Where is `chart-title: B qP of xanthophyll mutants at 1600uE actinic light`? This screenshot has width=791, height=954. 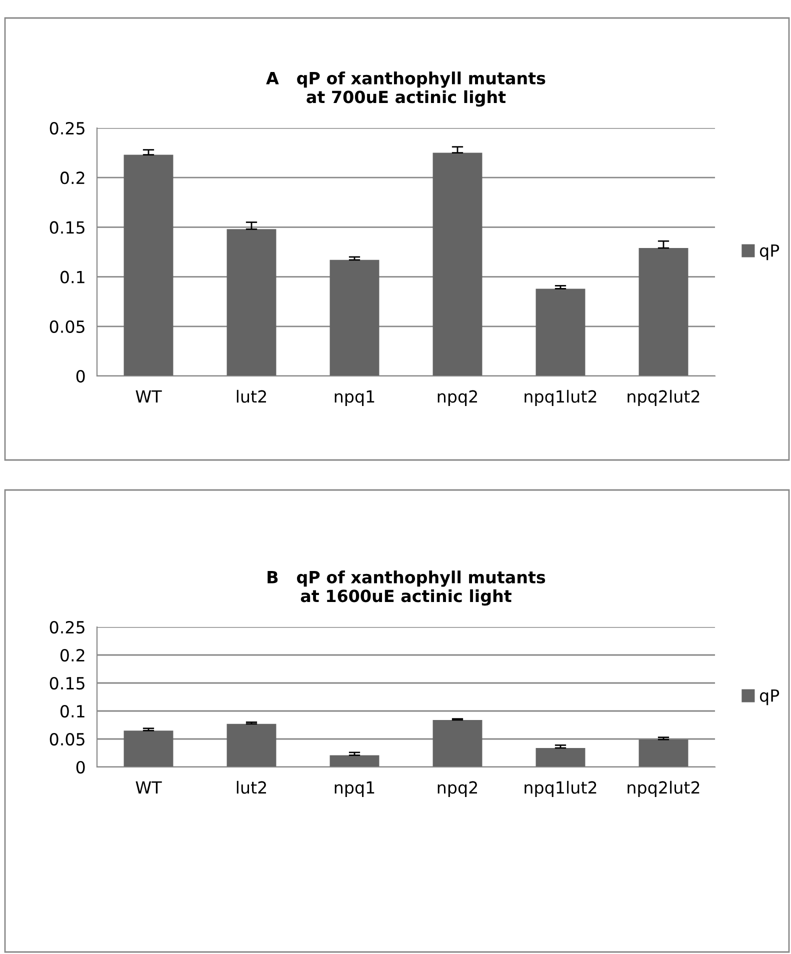
chart-title: B qP of xanthophyll mutants at 1600uE actinic light is located at coordinates (407, 588).